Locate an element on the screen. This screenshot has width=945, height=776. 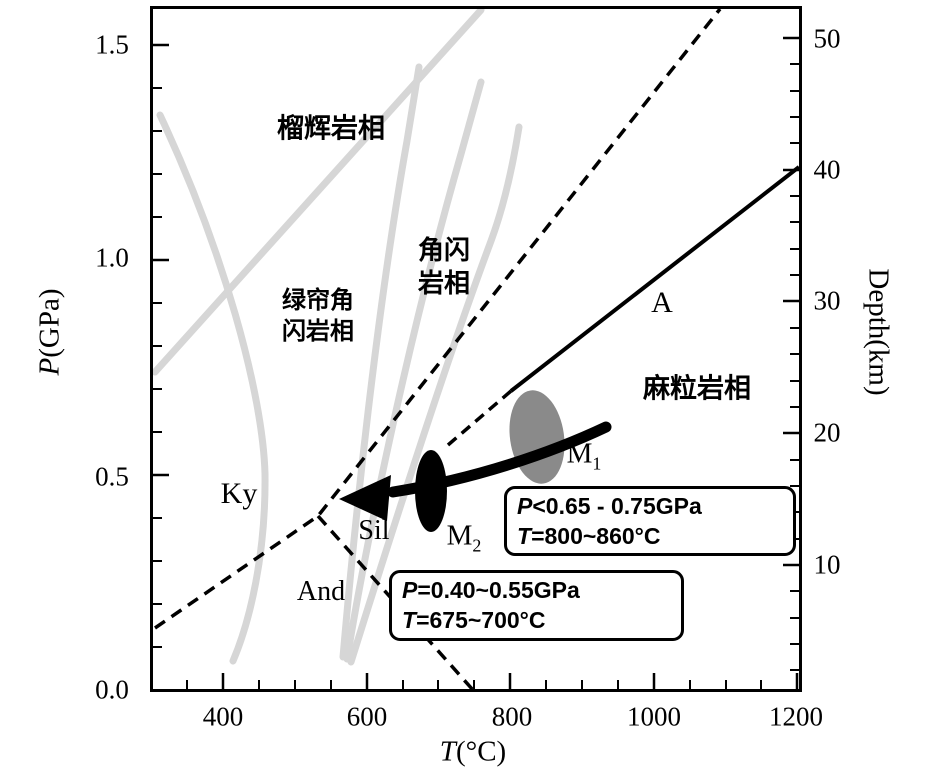
depth-tick-label-40: 40 is located at coordinates (827, 169).